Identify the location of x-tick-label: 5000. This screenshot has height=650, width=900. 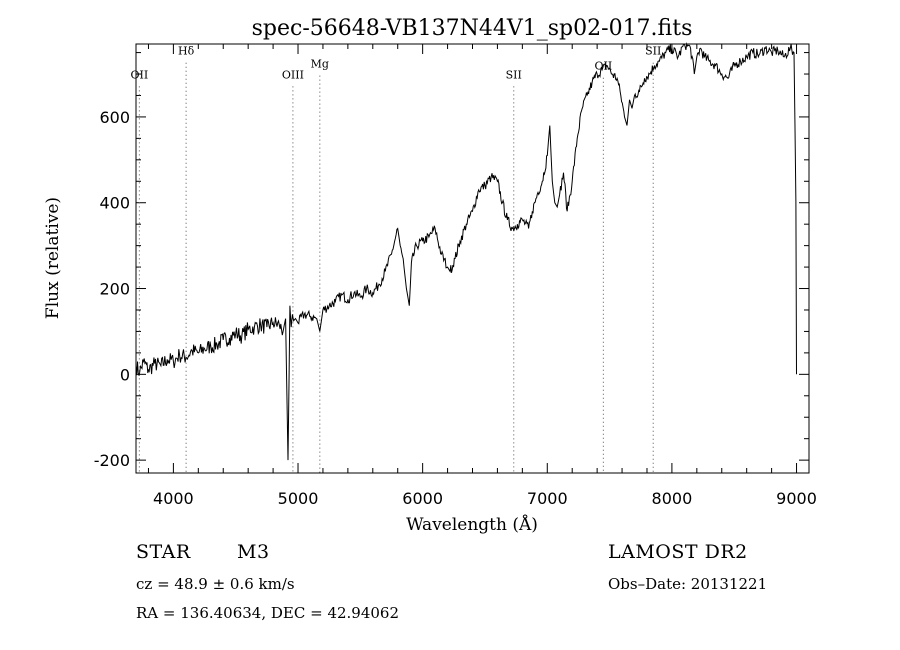
(298, 498).